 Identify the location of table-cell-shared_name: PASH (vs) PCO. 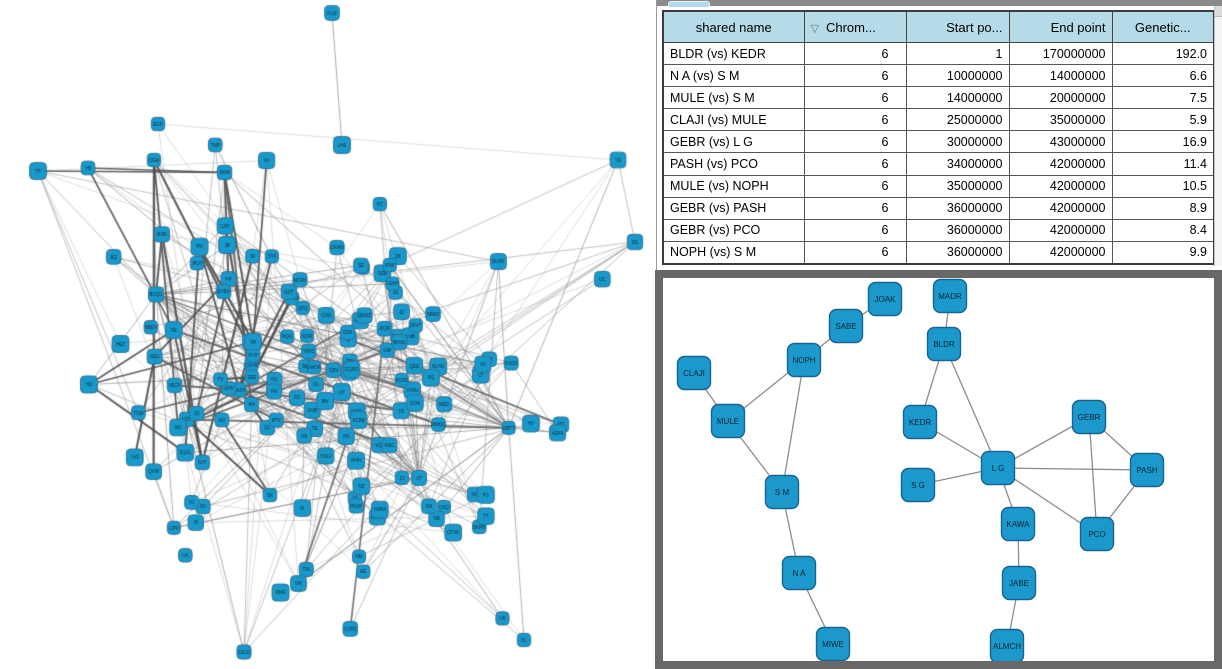
(733, 164).